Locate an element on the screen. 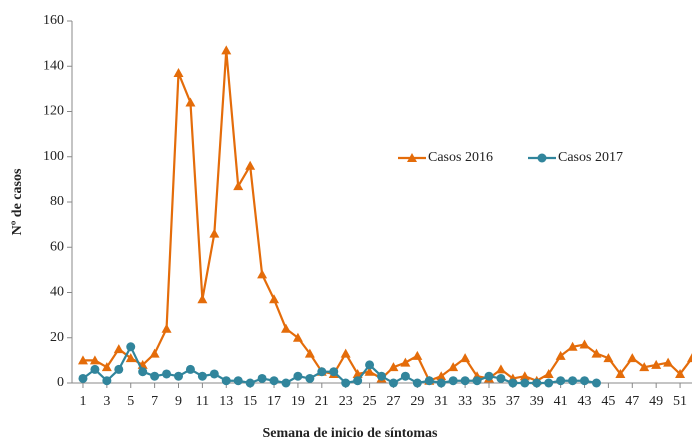  x-tick-label: 21 is located at coordinates (322, 401).